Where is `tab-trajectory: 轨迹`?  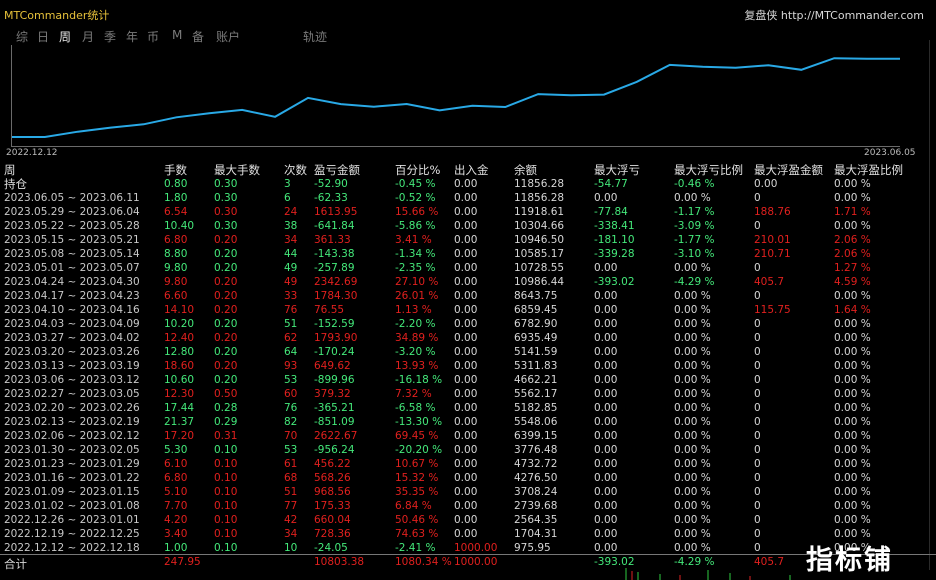
tab-trajectory: 轨迹 is located at coordinates (315, 37).